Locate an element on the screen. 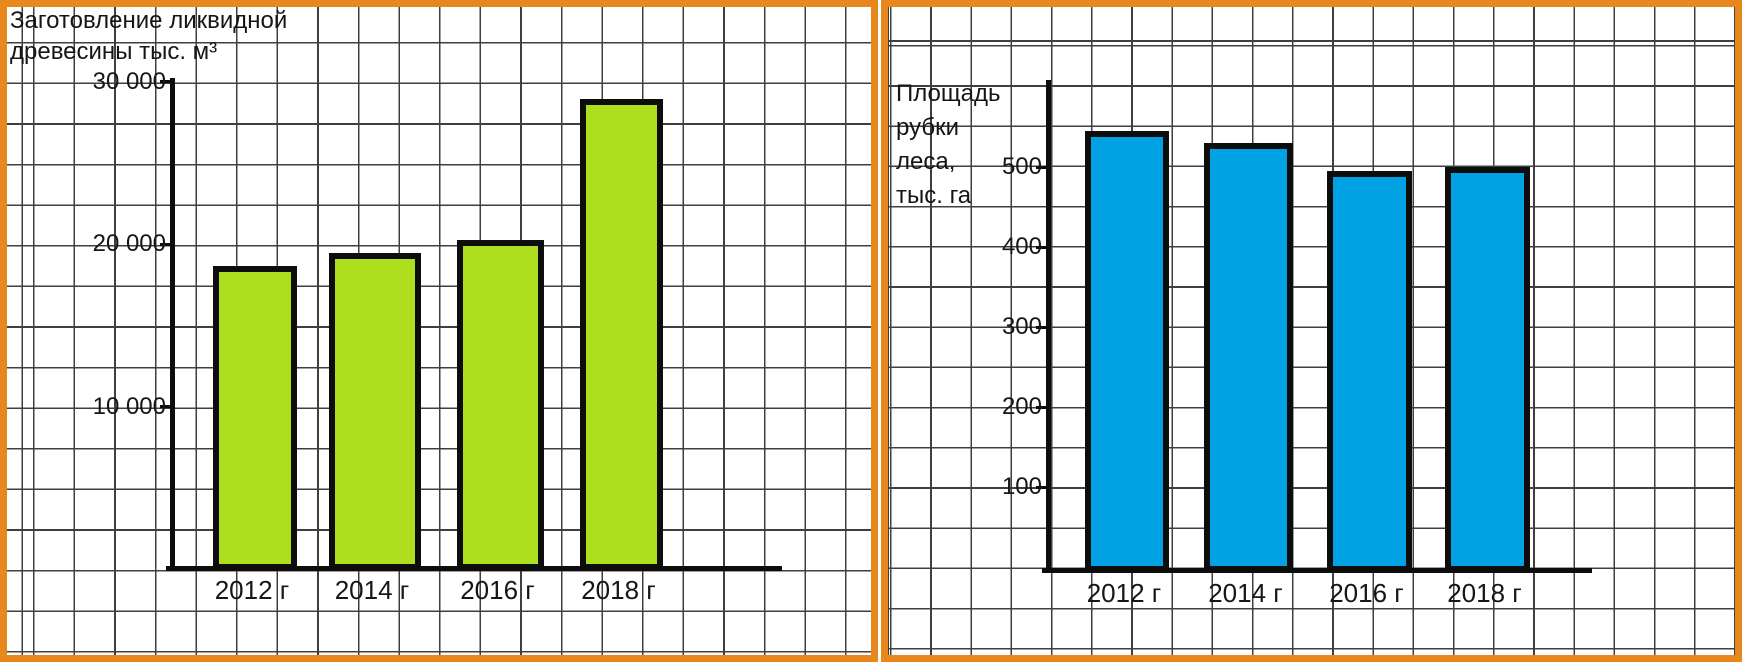 This screenshot has width=1746, height=664. left-chart-x-axis is located at coordinates (474, 568).